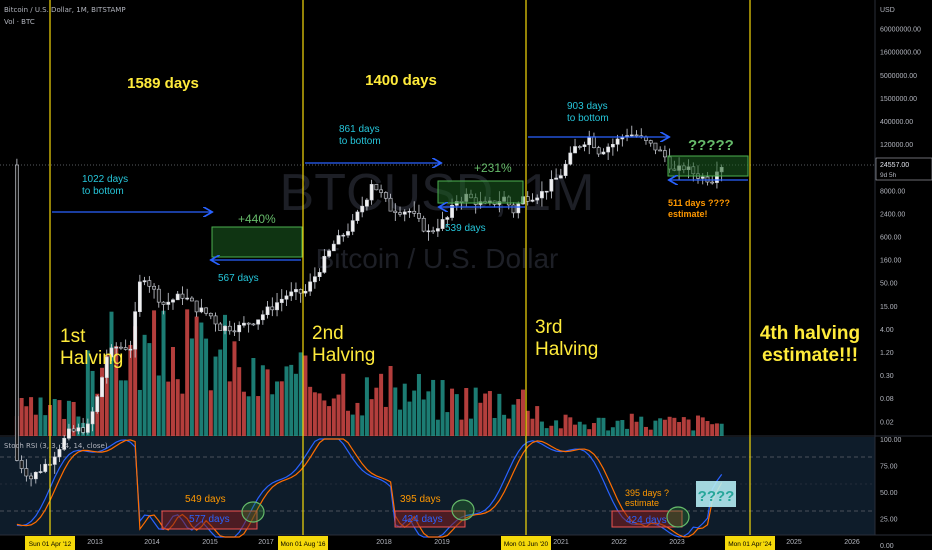 The width and height of the screenshot is (932, 550). Describe the element at coordinates (889, 520) in the screenshot. I see `rsi-tick: 25.00` at that location.